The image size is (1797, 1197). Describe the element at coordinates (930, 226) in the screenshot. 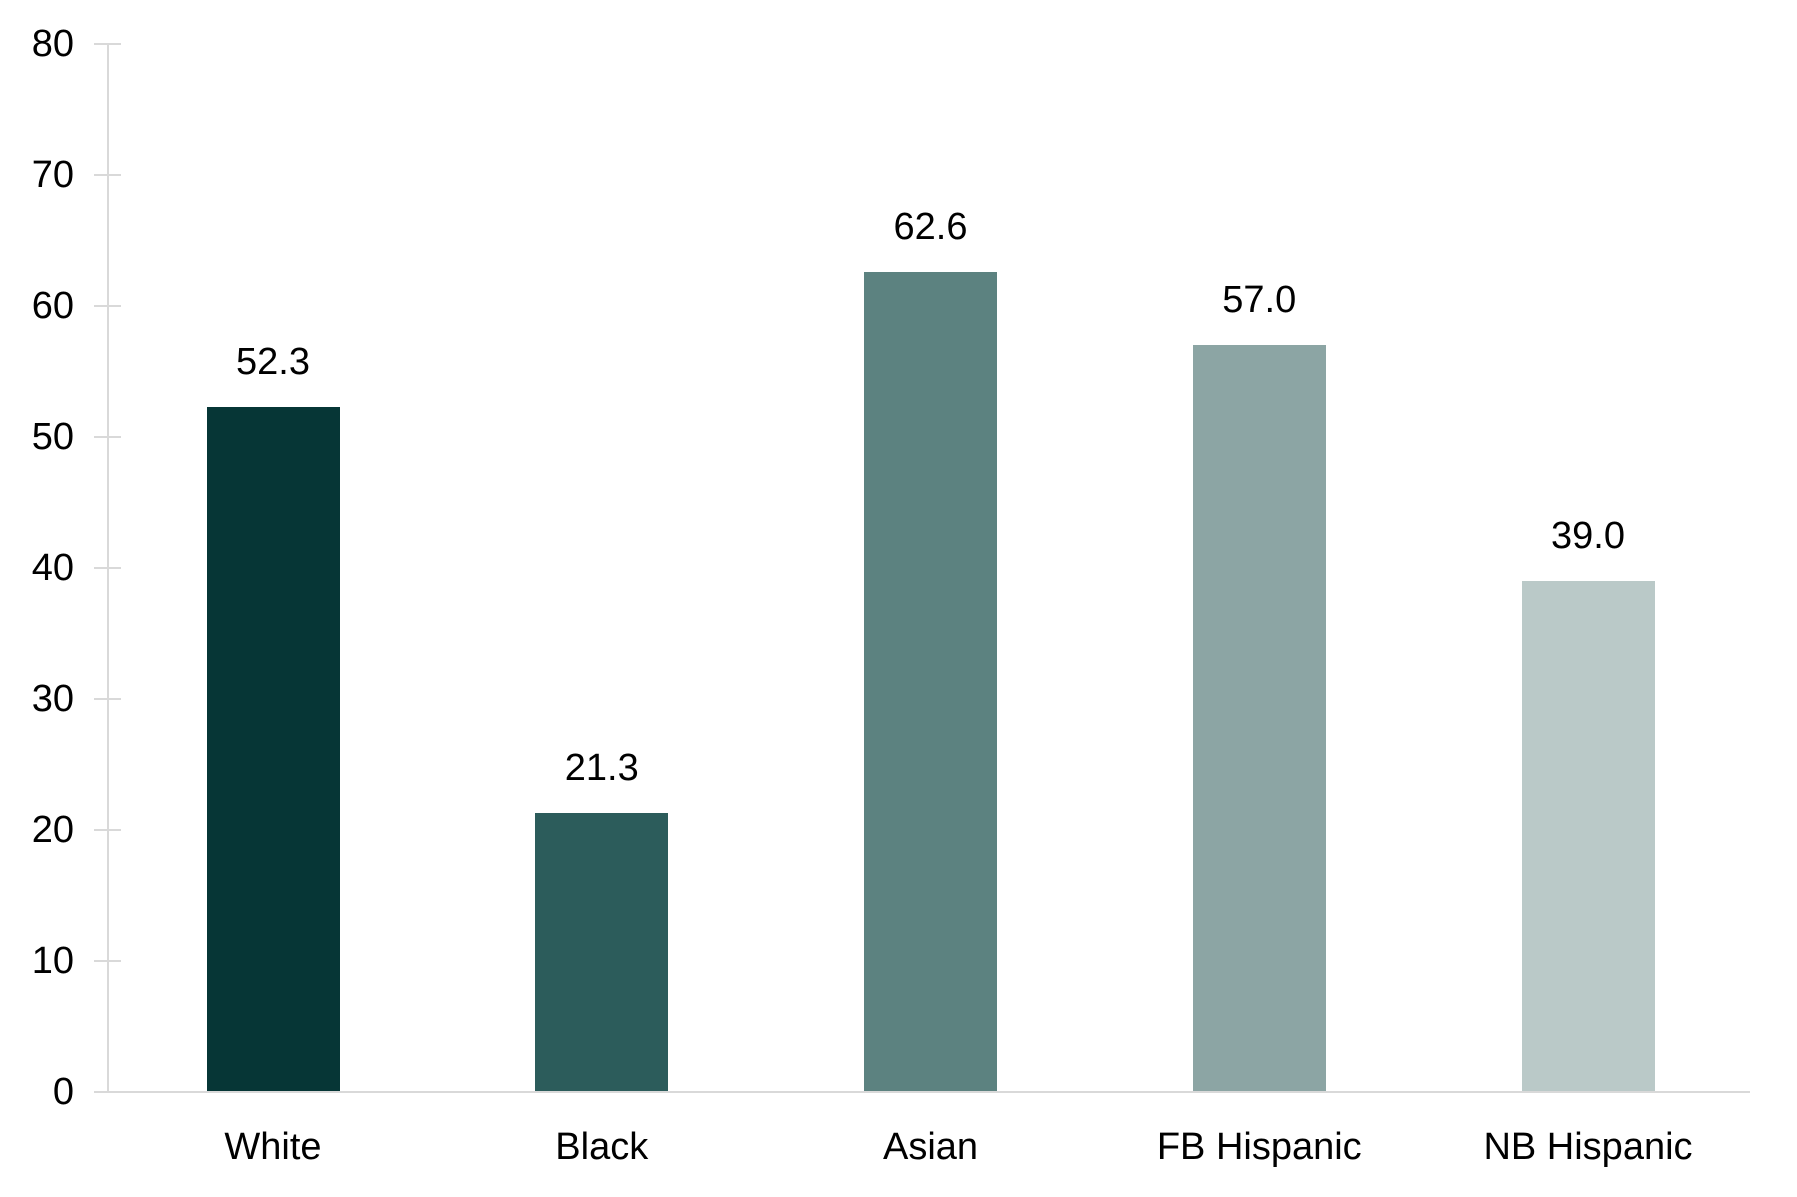

I see `value-label-asian: 62.6` at that location.